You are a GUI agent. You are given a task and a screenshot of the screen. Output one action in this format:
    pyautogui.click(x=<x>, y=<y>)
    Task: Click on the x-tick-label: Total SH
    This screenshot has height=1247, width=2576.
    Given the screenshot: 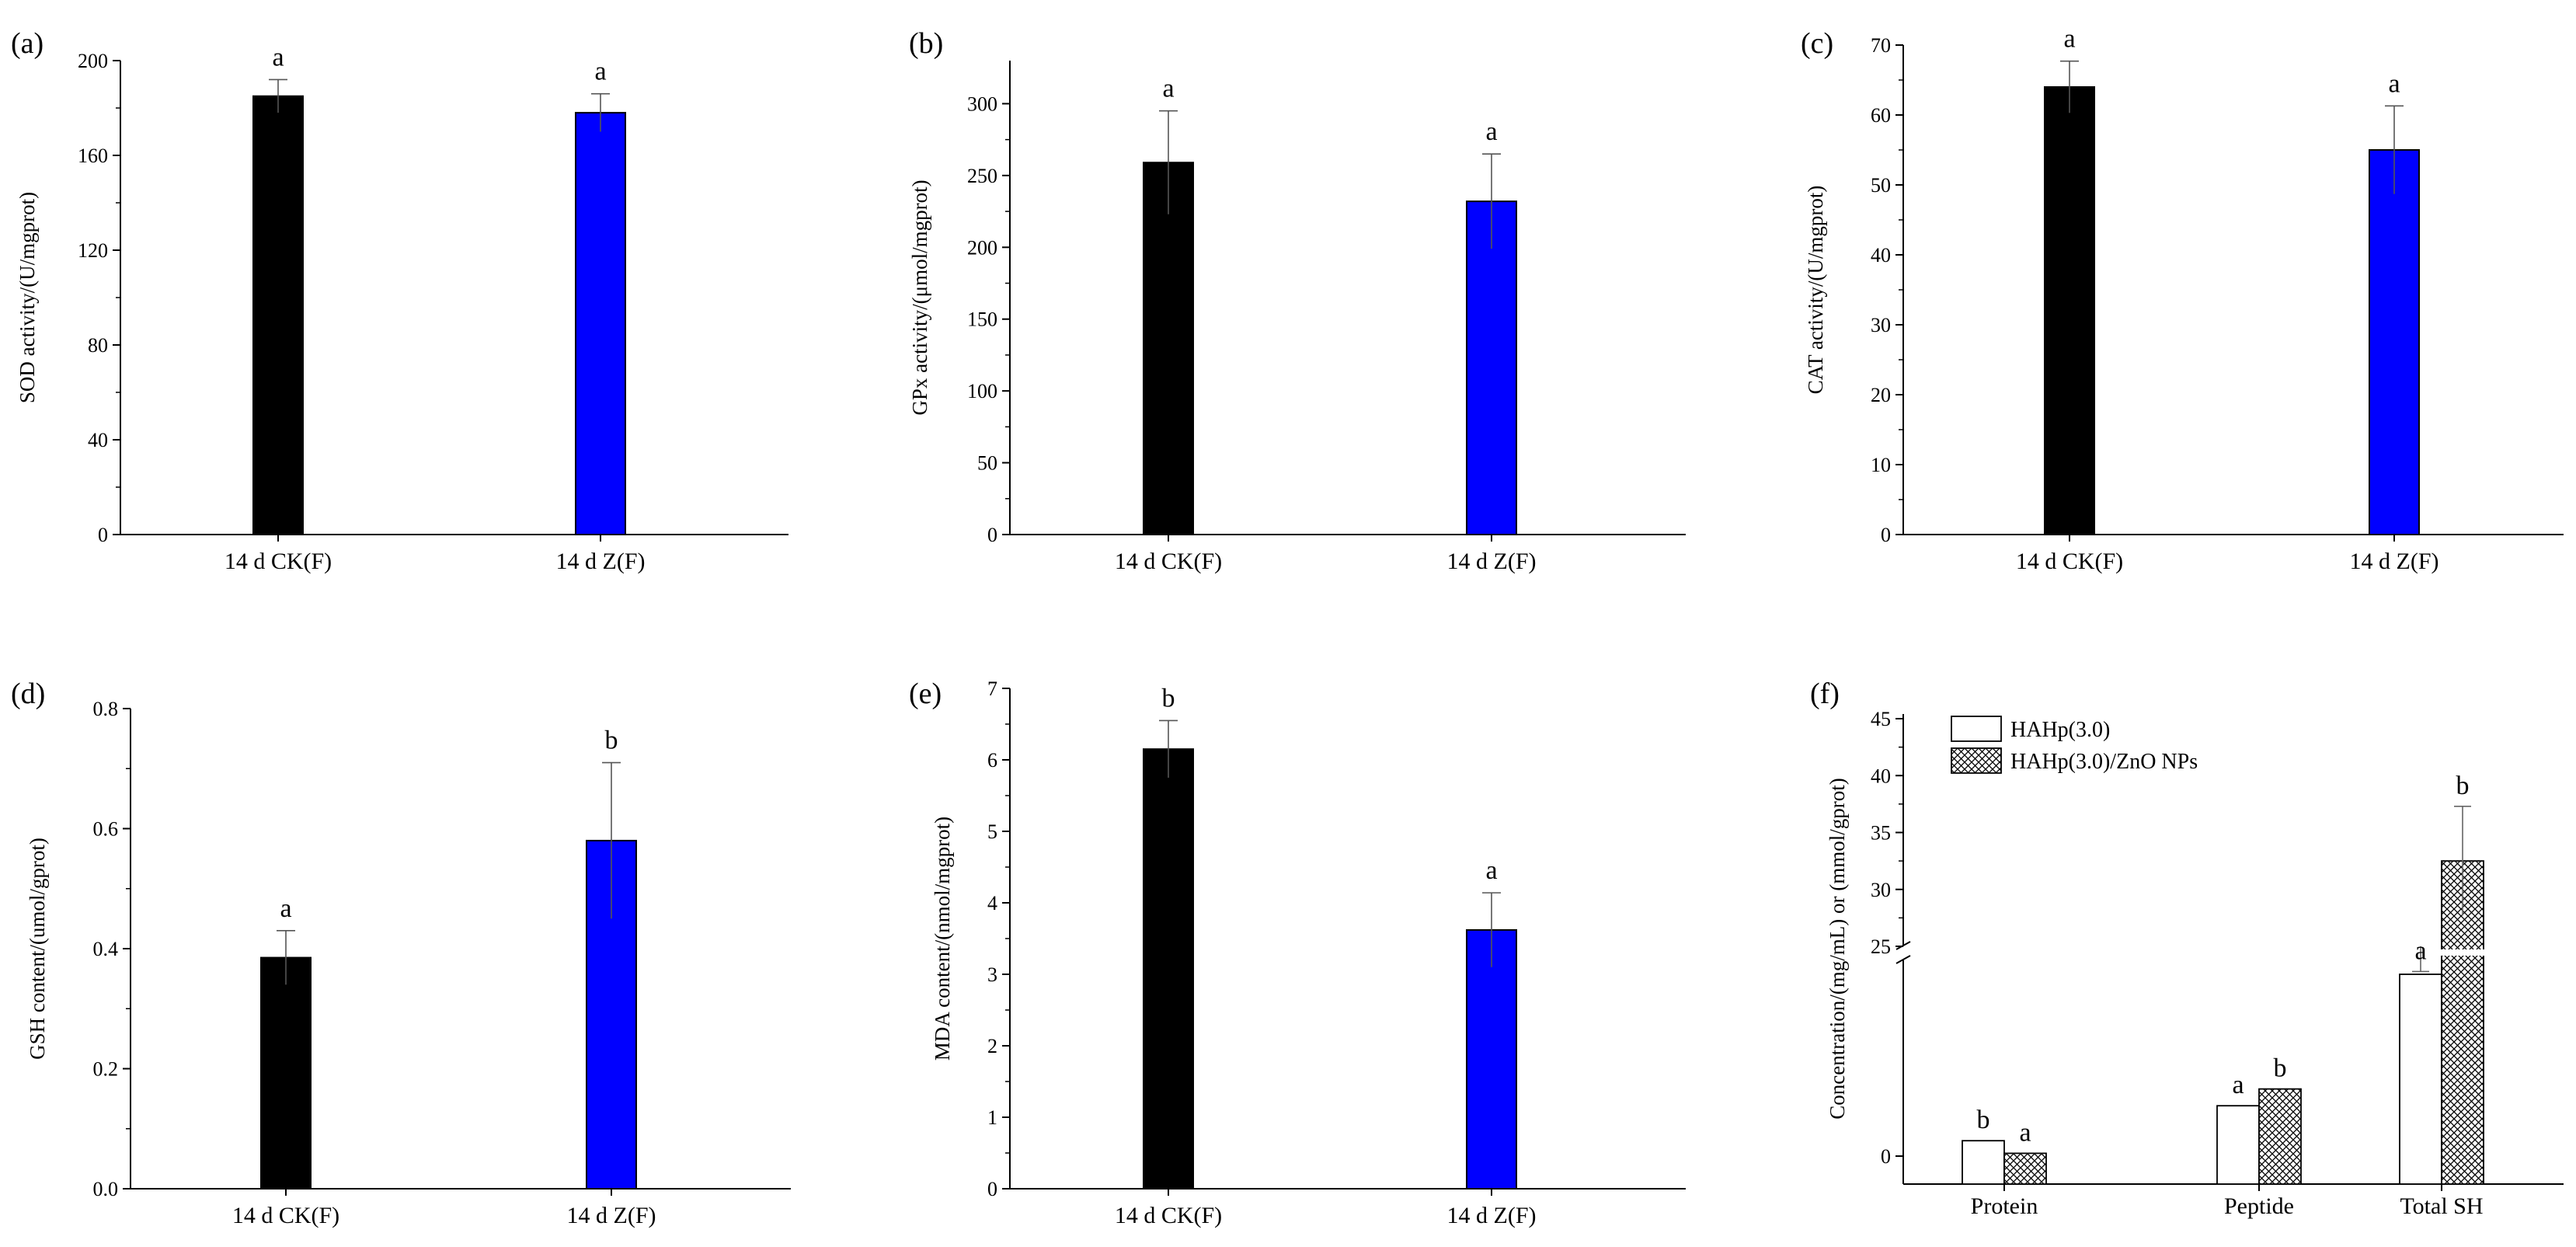 What is the action you would take?
    pyautogui.click(x=2441, y=1206)
    